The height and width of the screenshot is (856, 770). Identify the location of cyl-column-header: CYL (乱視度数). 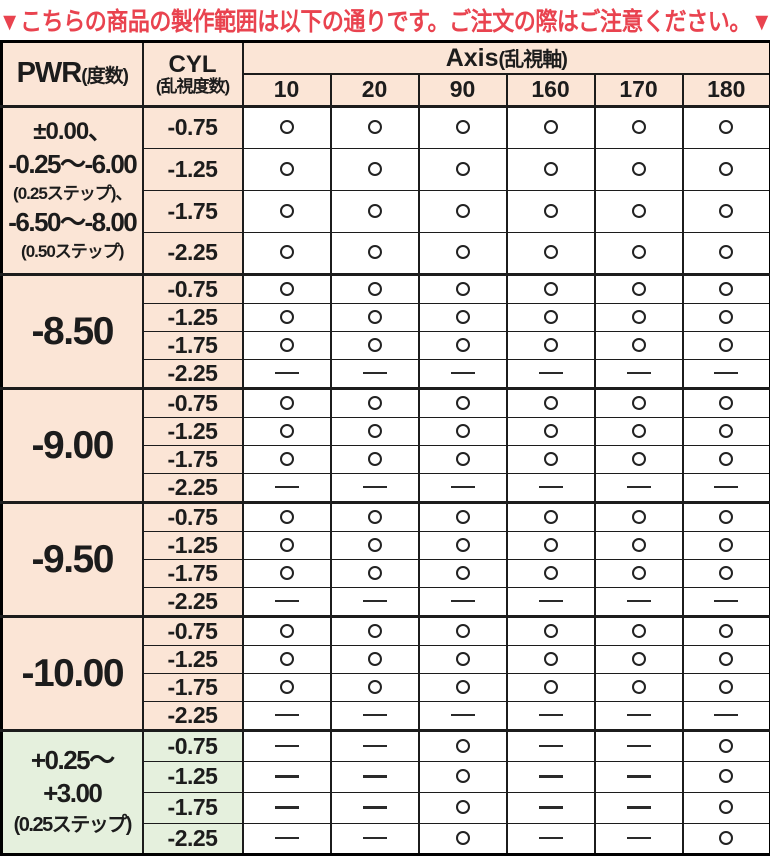
(193, 74).